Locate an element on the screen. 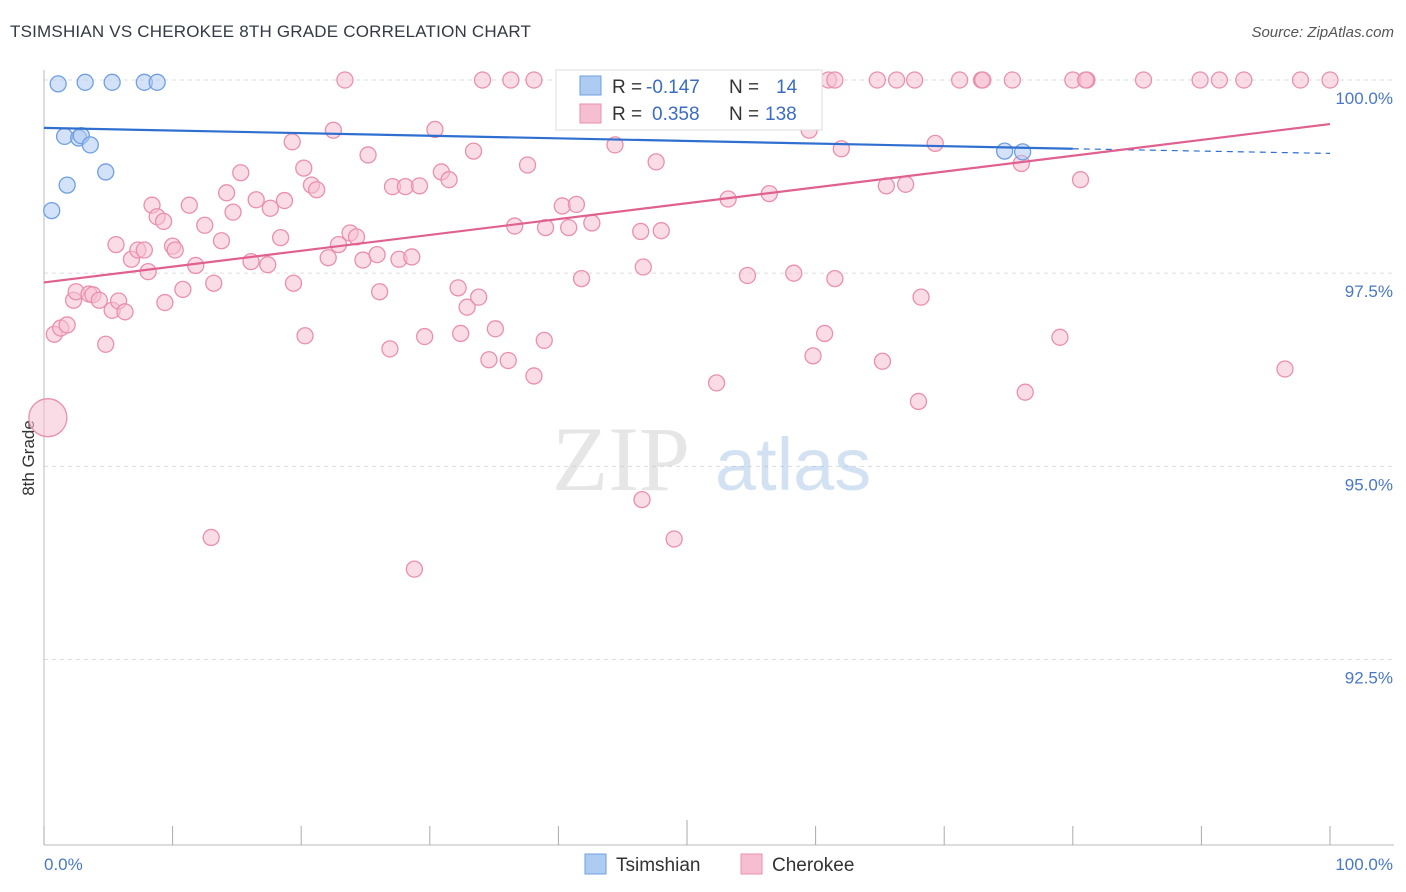  x-ticks is located at coordinates (687, 832).